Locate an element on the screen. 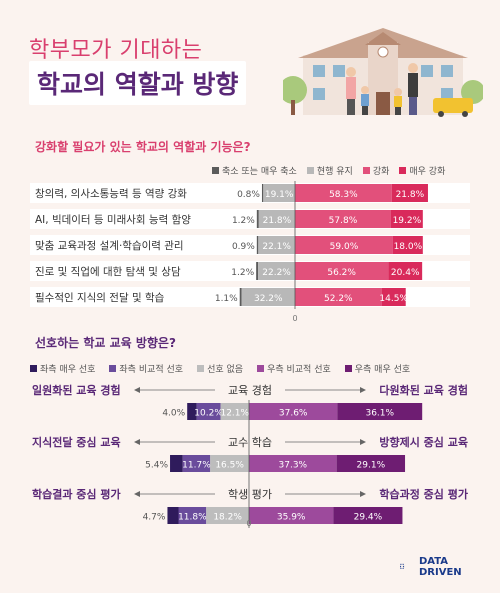 The width and height of the screenshot is (500, 593). data-label: 22.1% is located at coordinates (276, 247).